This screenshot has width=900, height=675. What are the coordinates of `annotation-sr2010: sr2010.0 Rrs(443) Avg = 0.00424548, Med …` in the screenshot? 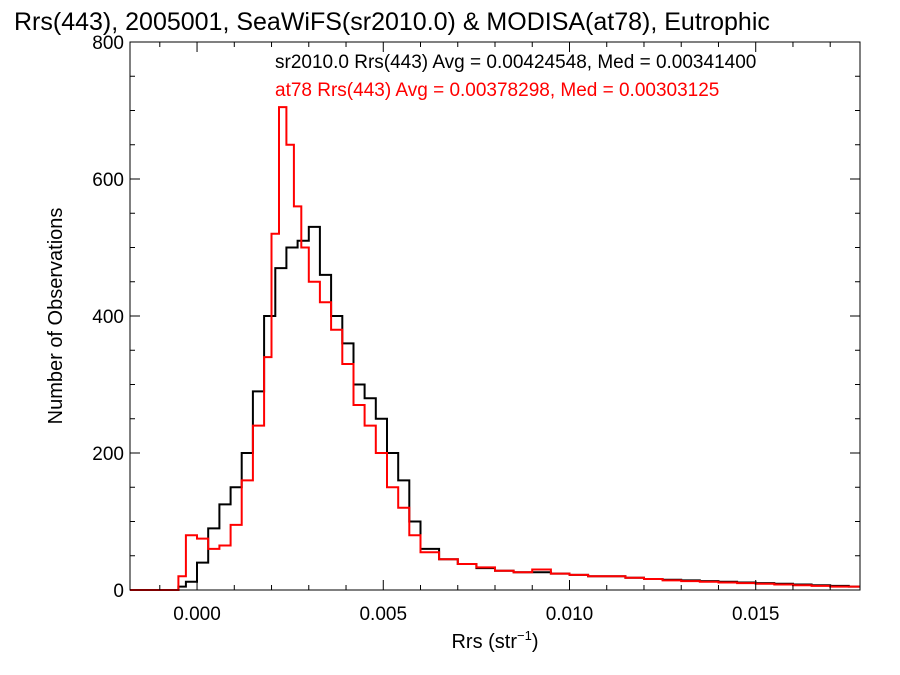 It's located at (515, 62).